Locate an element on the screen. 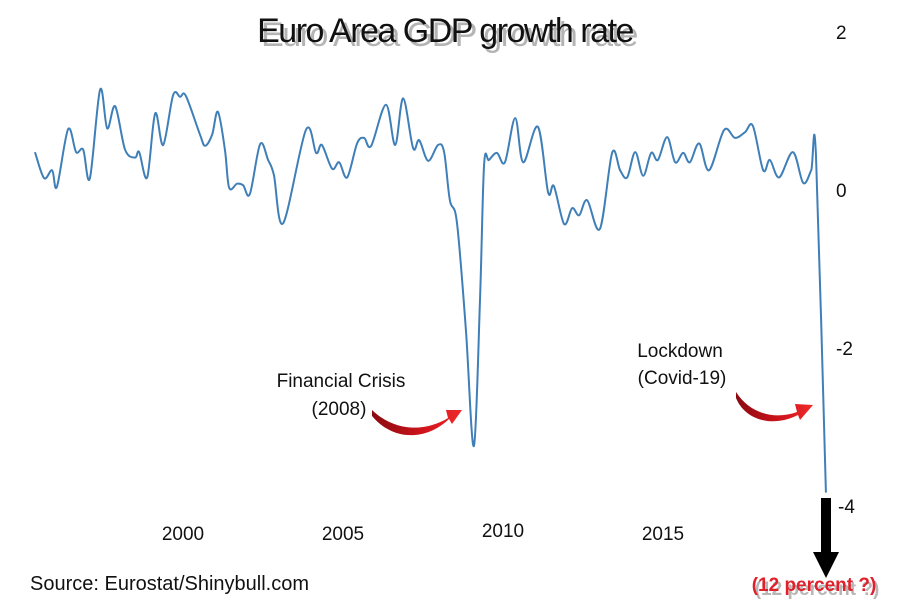  x-tick-label: 2015 is located at coordinates (663, 534).